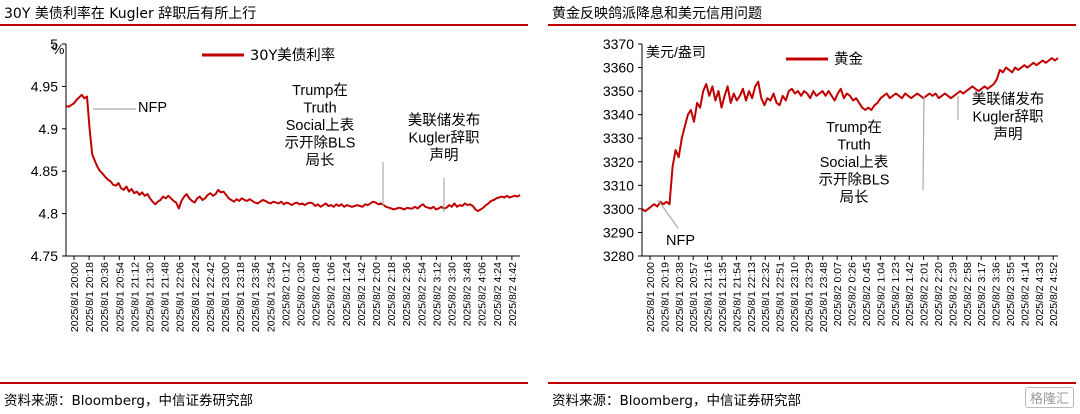 Image resolution: width=1080 pixels, height=414 pixels. What do you see at coordinates (347, 294) in the screenshot?
I see `x-tick-label: 2025/8/2 1:24` at bounding box center [347, 294].